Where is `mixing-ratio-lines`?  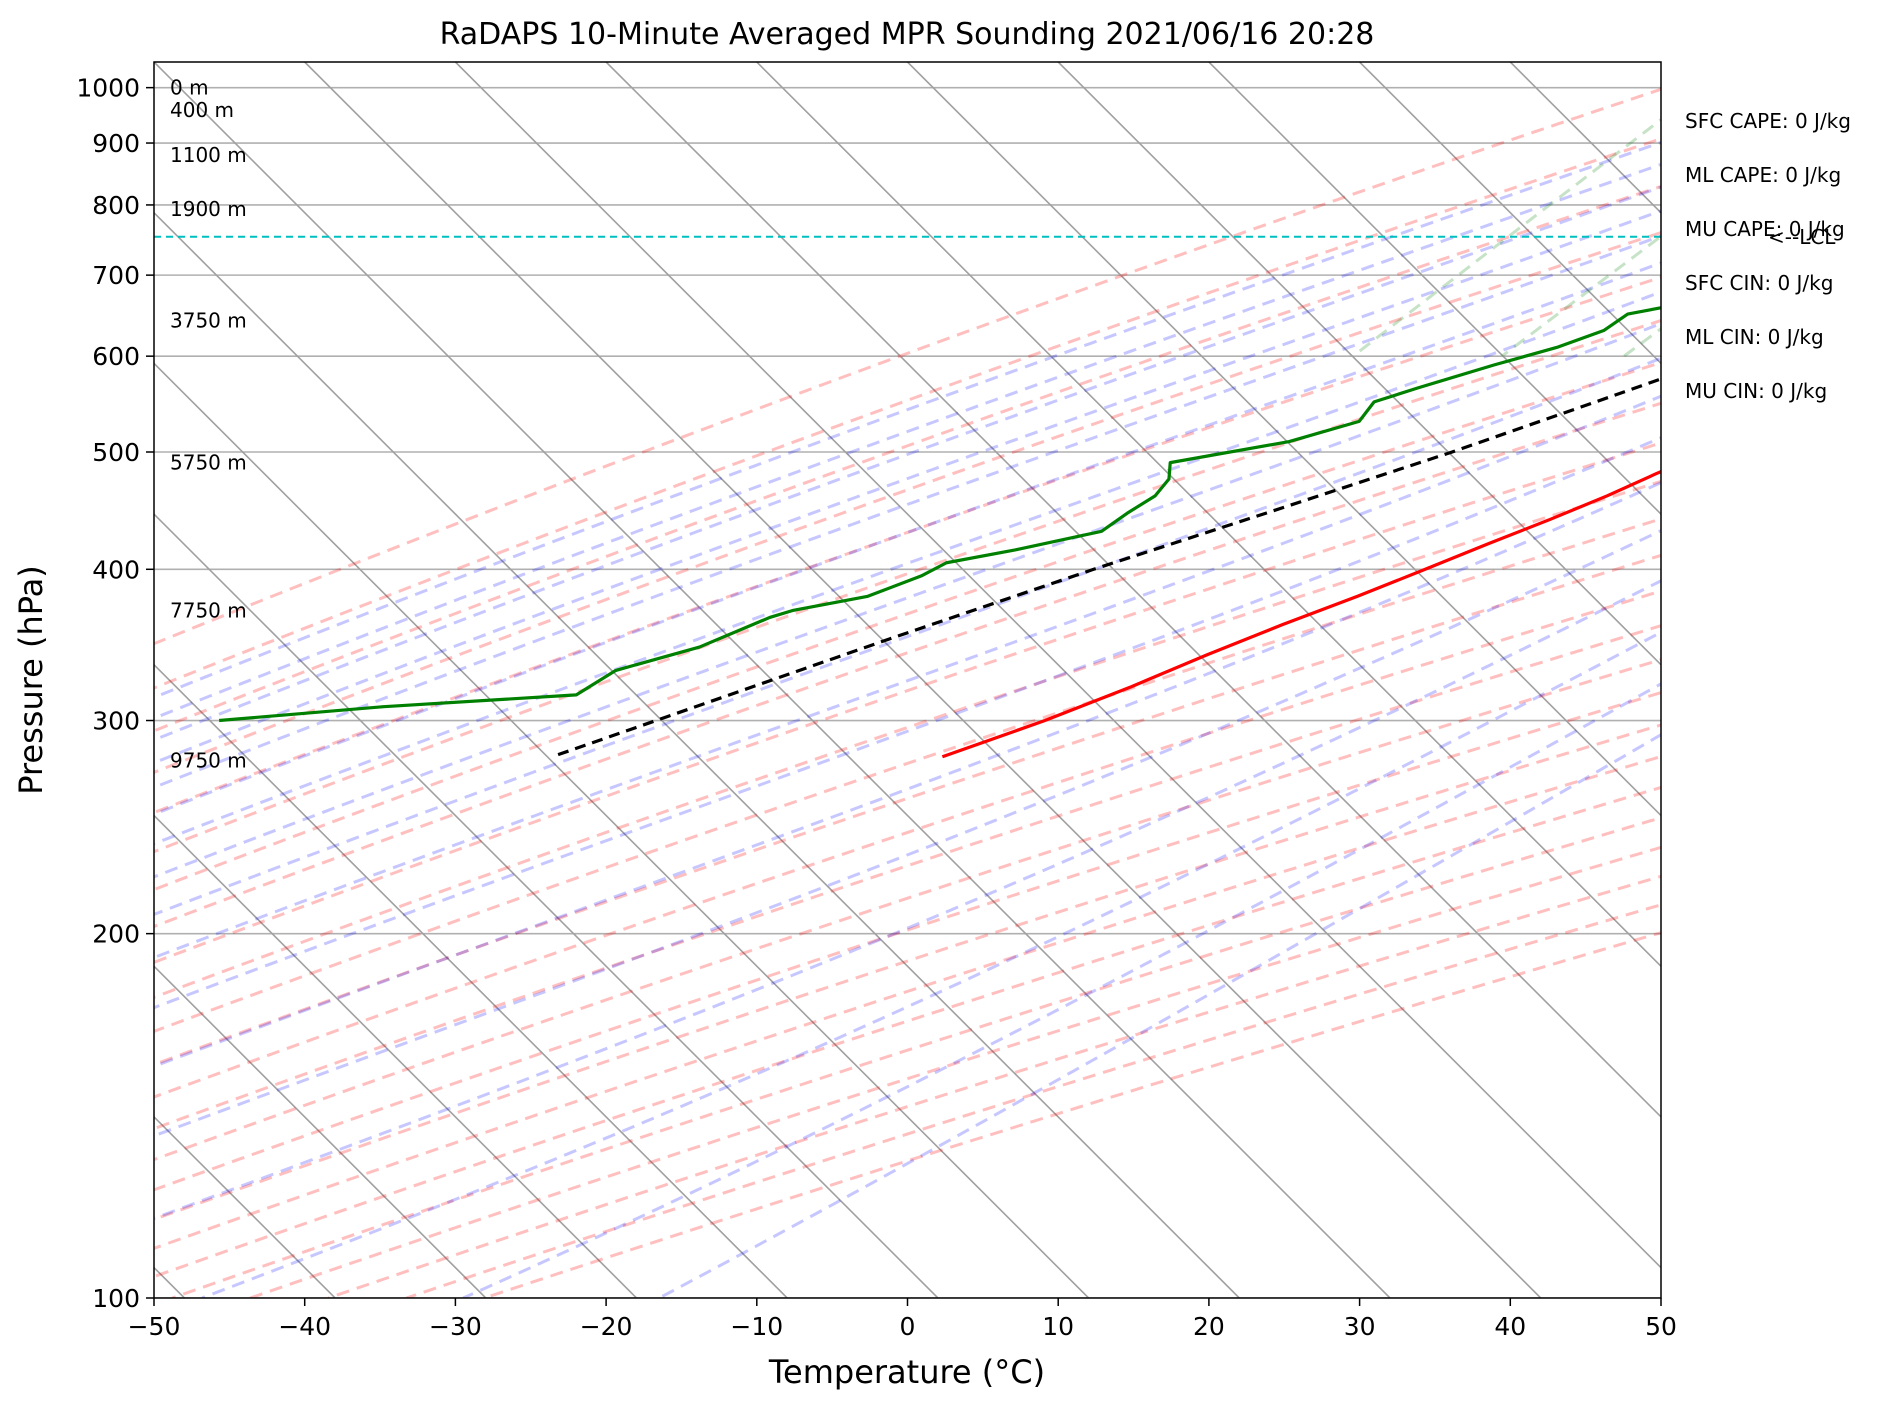
mixing-ratio-lines is located at coordinates (1617, 210).